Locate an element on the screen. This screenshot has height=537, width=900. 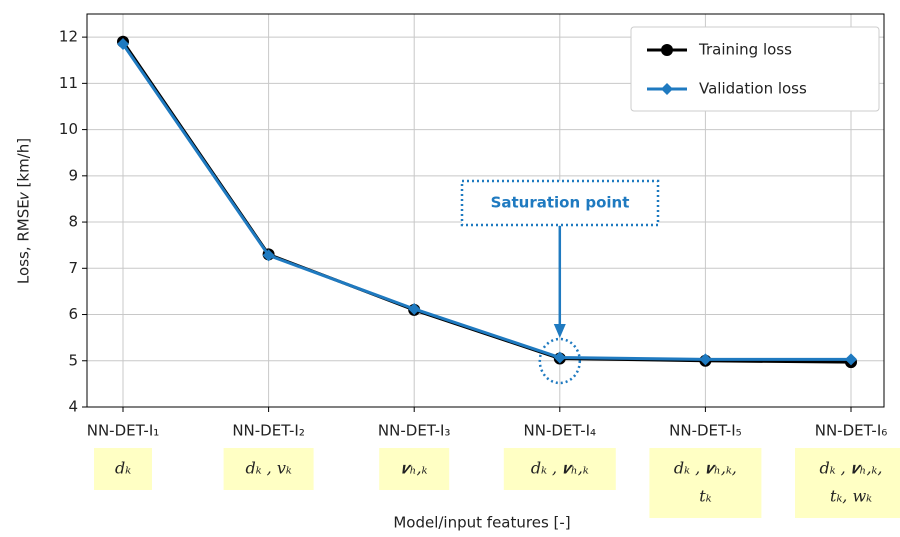
x-tick-label: NN-DET-I₅ is located at coordinates (705, 431).